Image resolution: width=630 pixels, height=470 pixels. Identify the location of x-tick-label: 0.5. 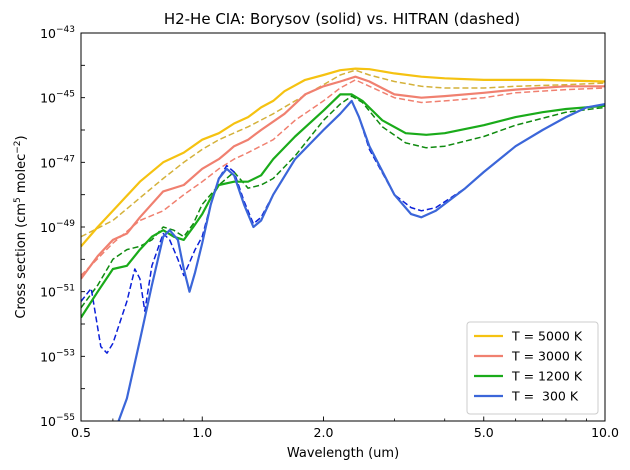
(81, 432).